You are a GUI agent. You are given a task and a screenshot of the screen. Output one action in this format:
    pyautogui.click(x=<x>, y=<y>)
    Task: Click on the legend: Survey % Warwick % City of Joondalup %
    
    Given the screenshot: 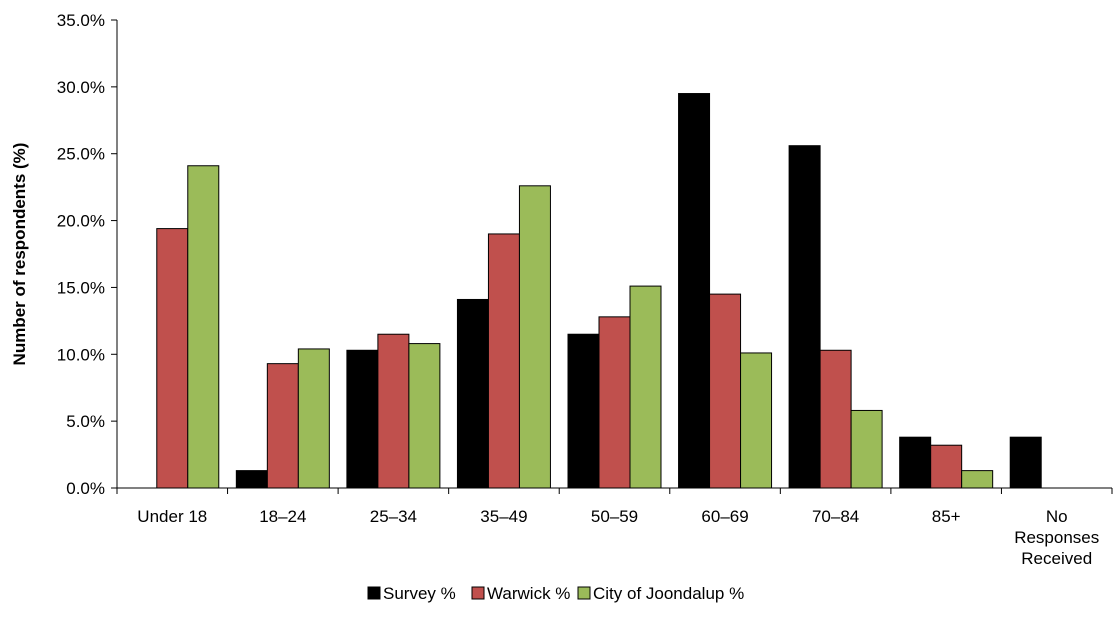 What is the action you would take?
    pyautogui.click(x=555, y=593)
    